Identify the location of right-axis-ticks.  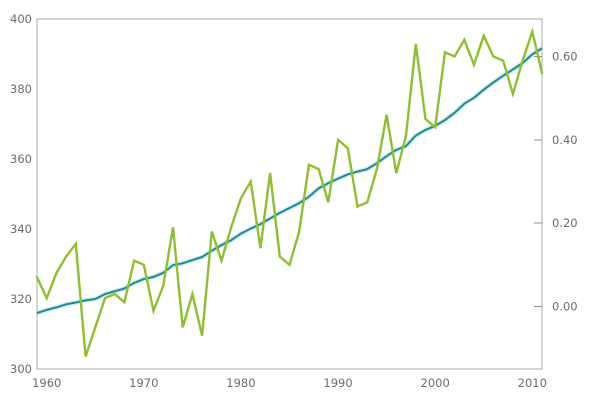
(538, 181).